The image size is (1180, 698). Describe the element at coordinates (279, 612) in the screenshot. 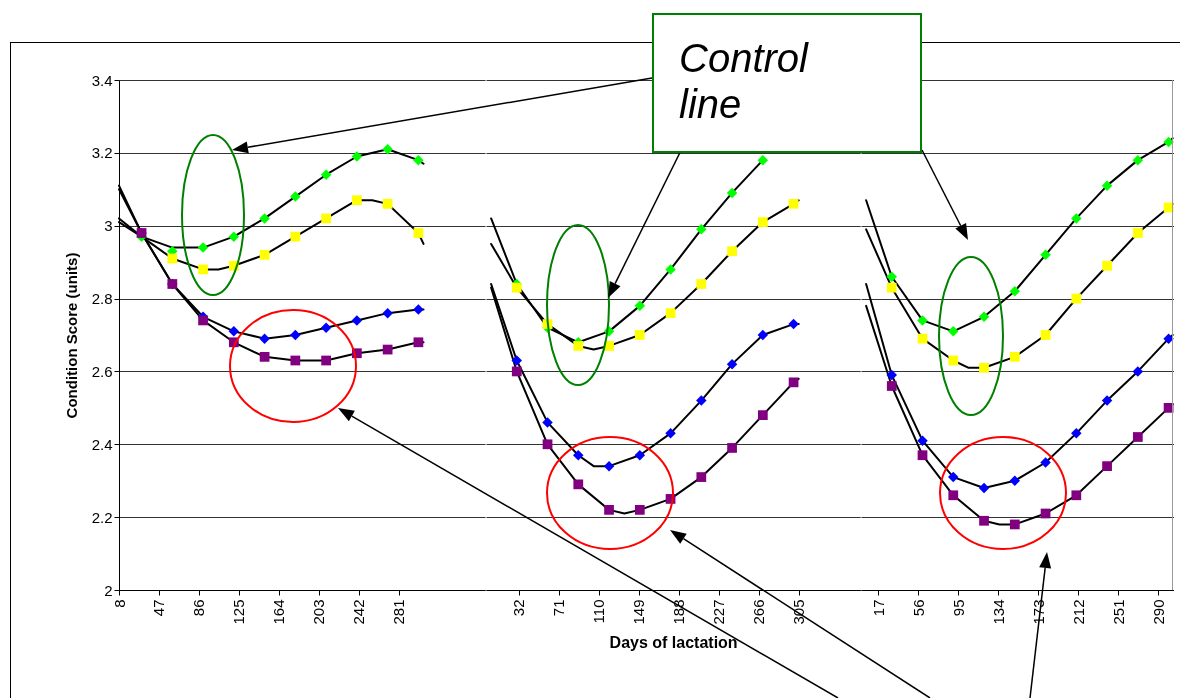

I see `x-tick-label: 164` at that location.